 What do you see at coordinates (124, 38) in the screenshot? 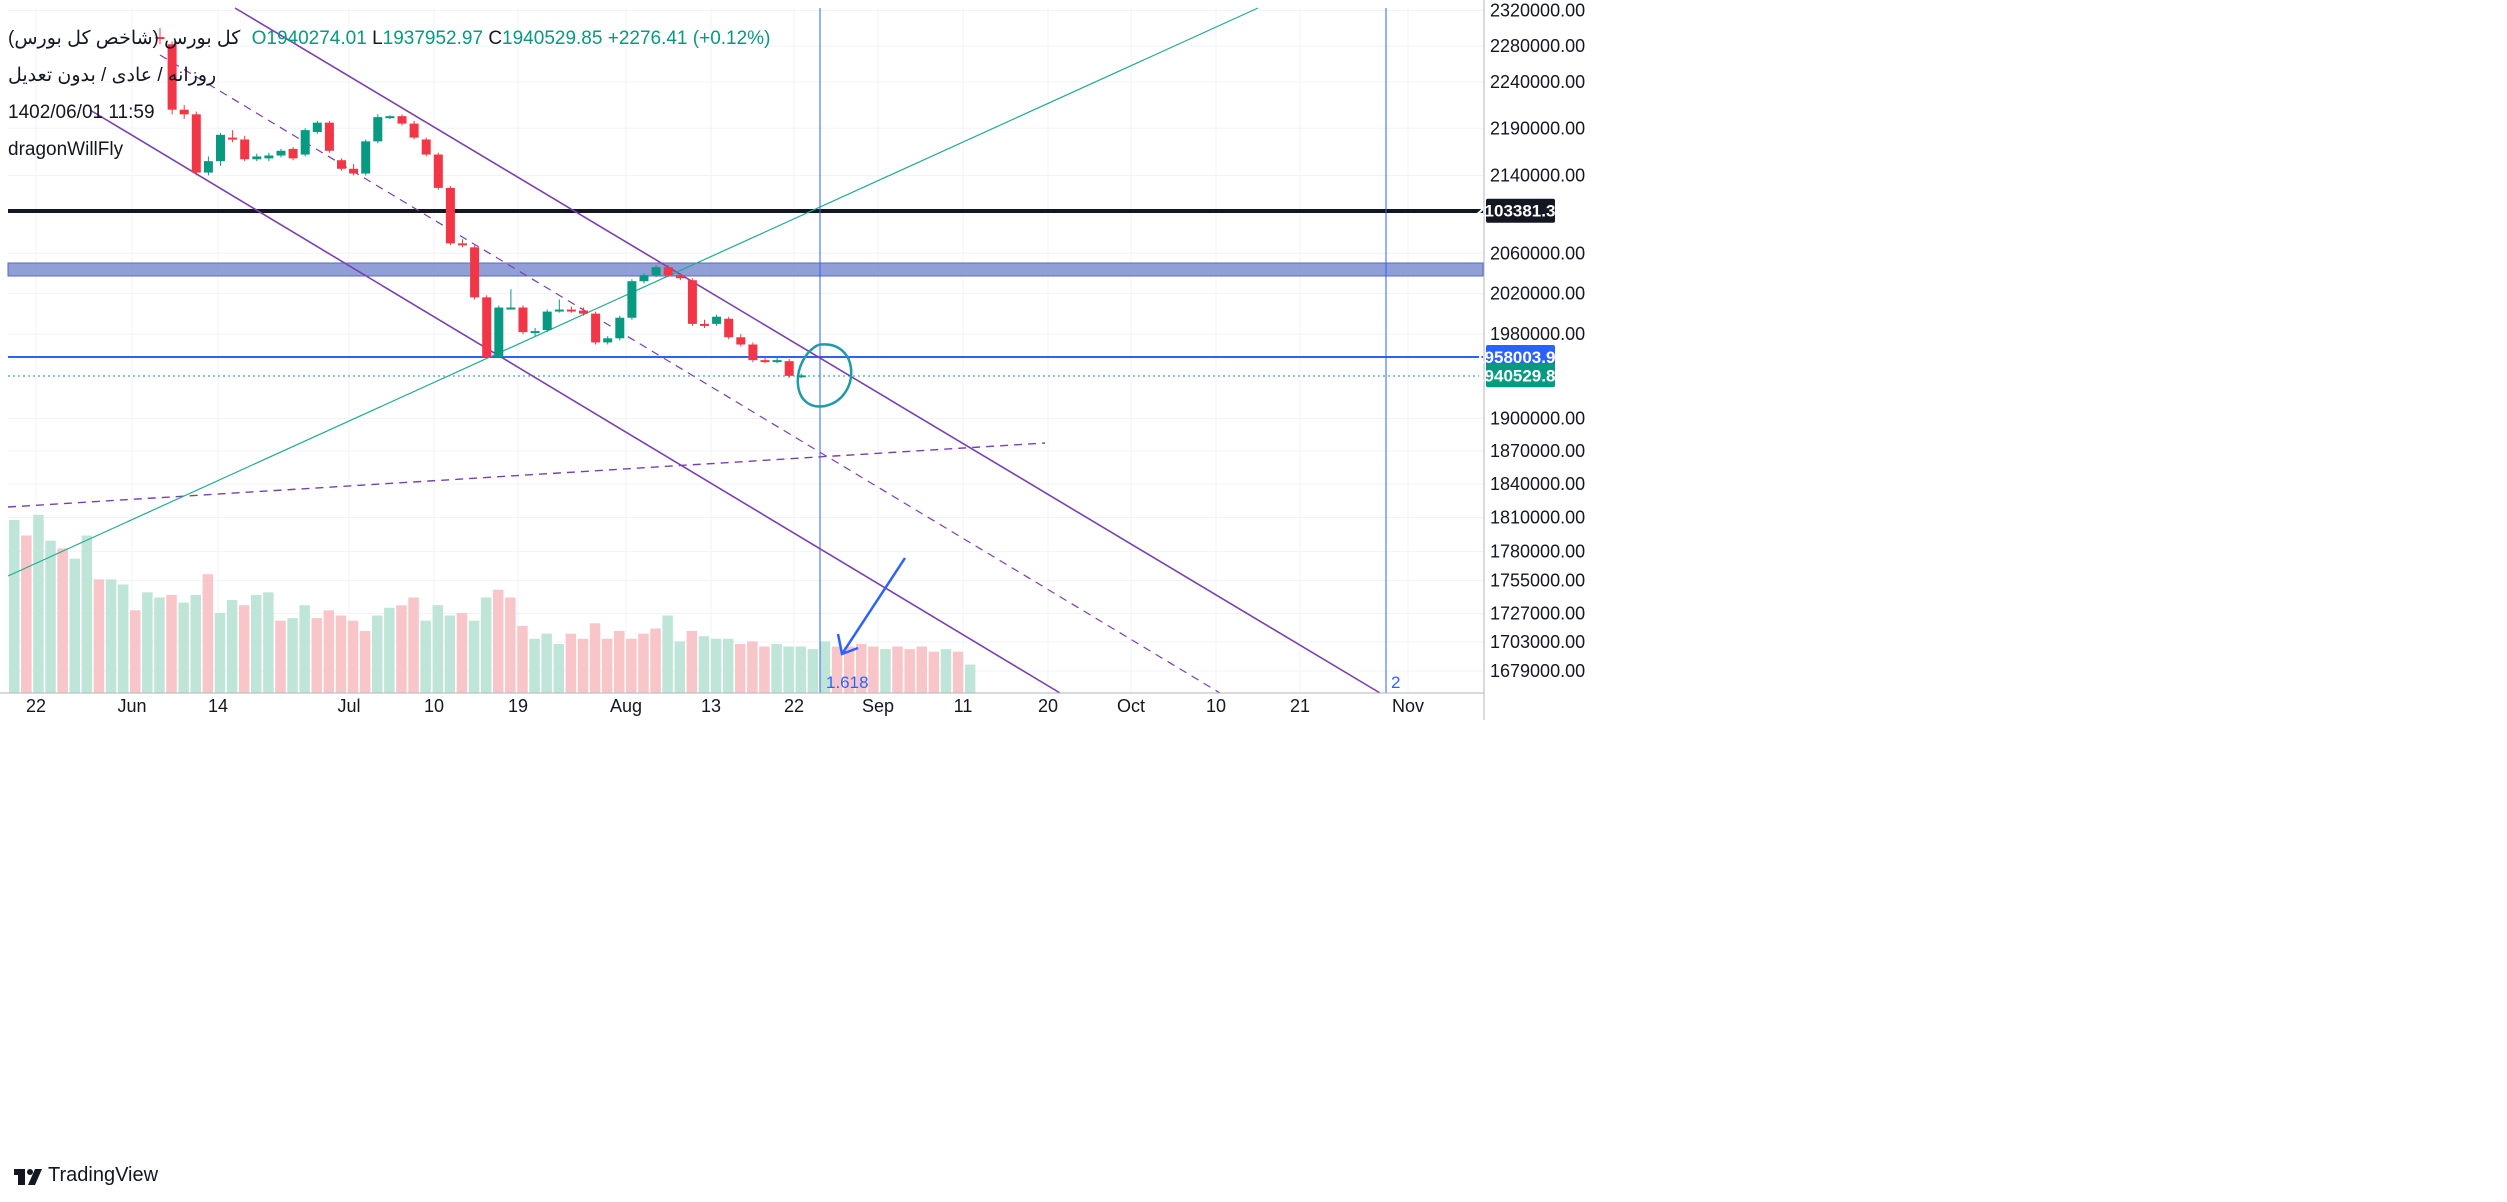
I see `symbol-name: کل بورس (شاخص کل بورس)` at bounding box center [124, 38].